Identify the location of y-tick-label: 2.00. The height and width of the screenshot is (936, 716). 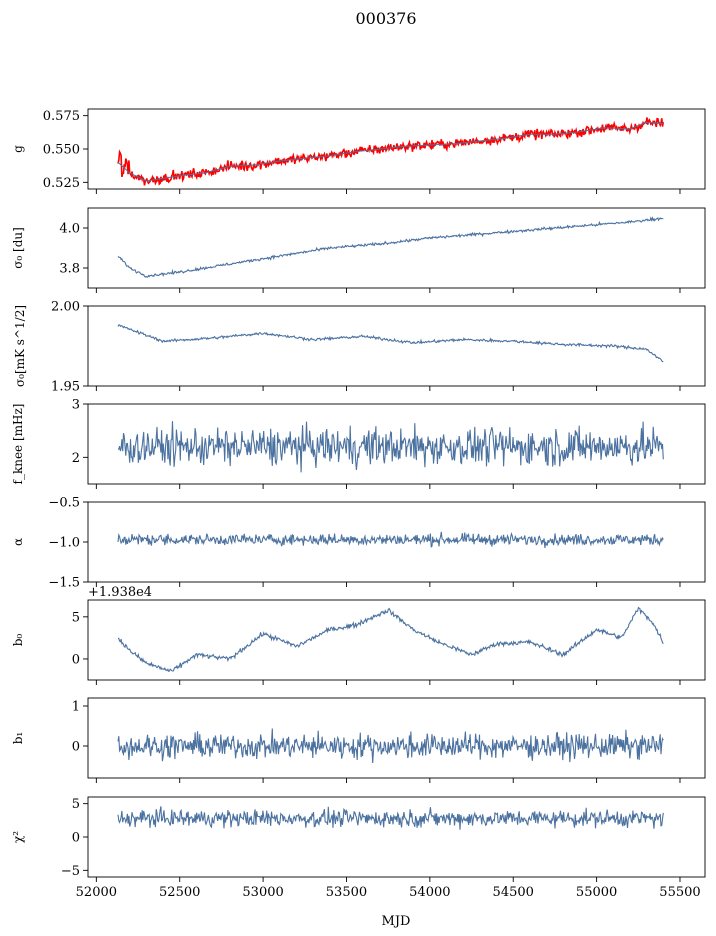
(65, 307).